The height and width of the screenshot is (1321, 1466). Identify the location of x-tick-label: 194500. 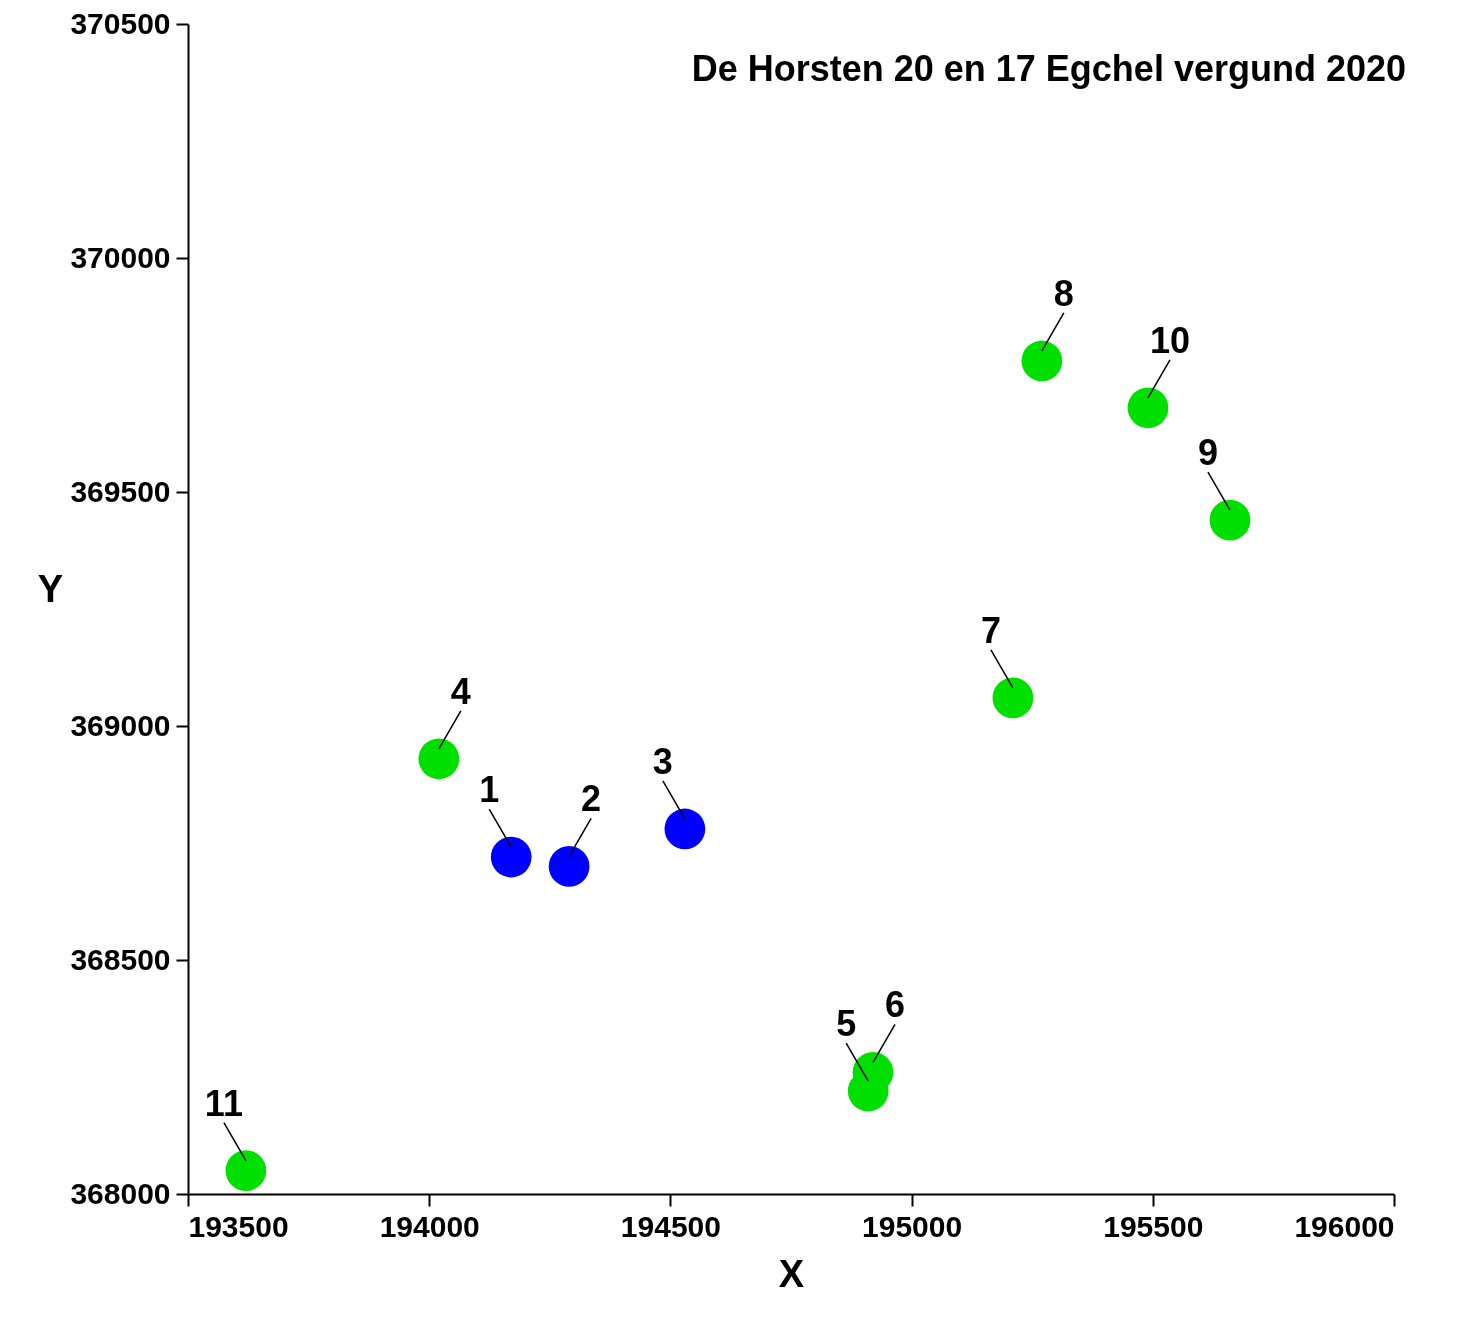
(670, 1226).